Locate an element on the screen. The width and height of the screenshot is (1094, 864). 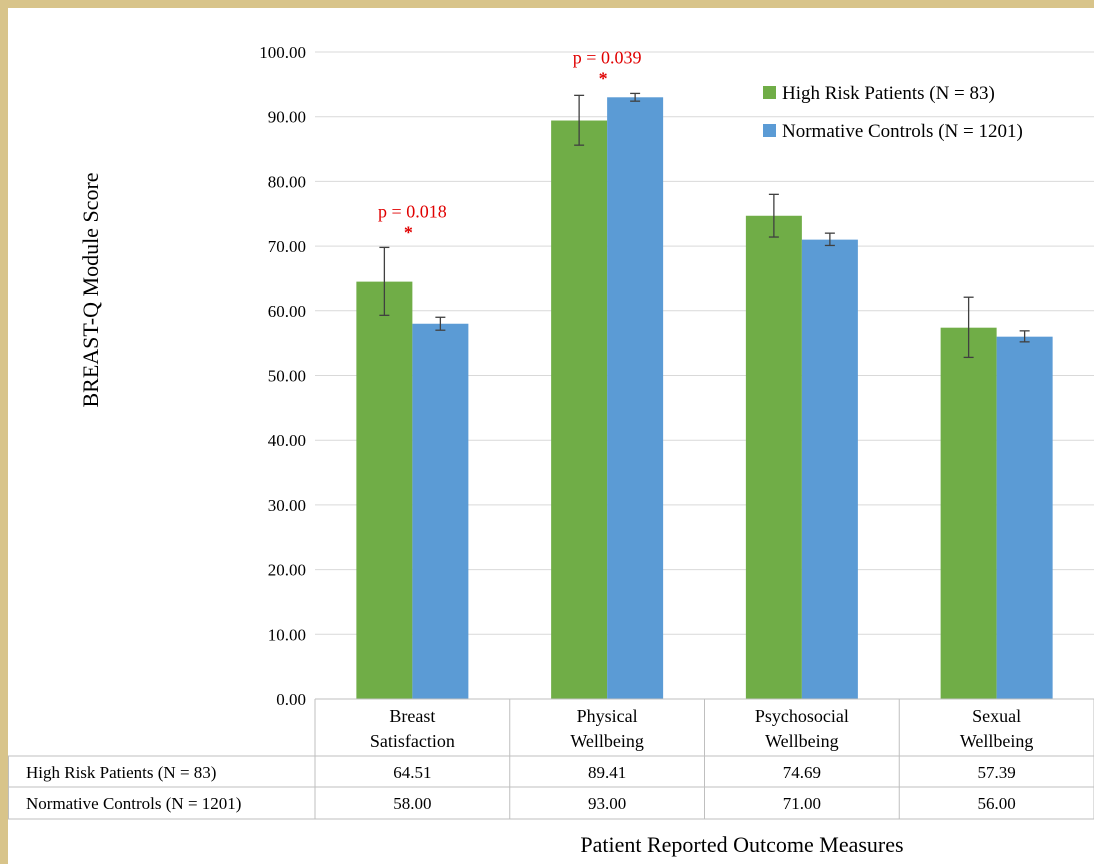
y-axis-title: BREAST-Q Module Score is located at coordinates (90, 289).